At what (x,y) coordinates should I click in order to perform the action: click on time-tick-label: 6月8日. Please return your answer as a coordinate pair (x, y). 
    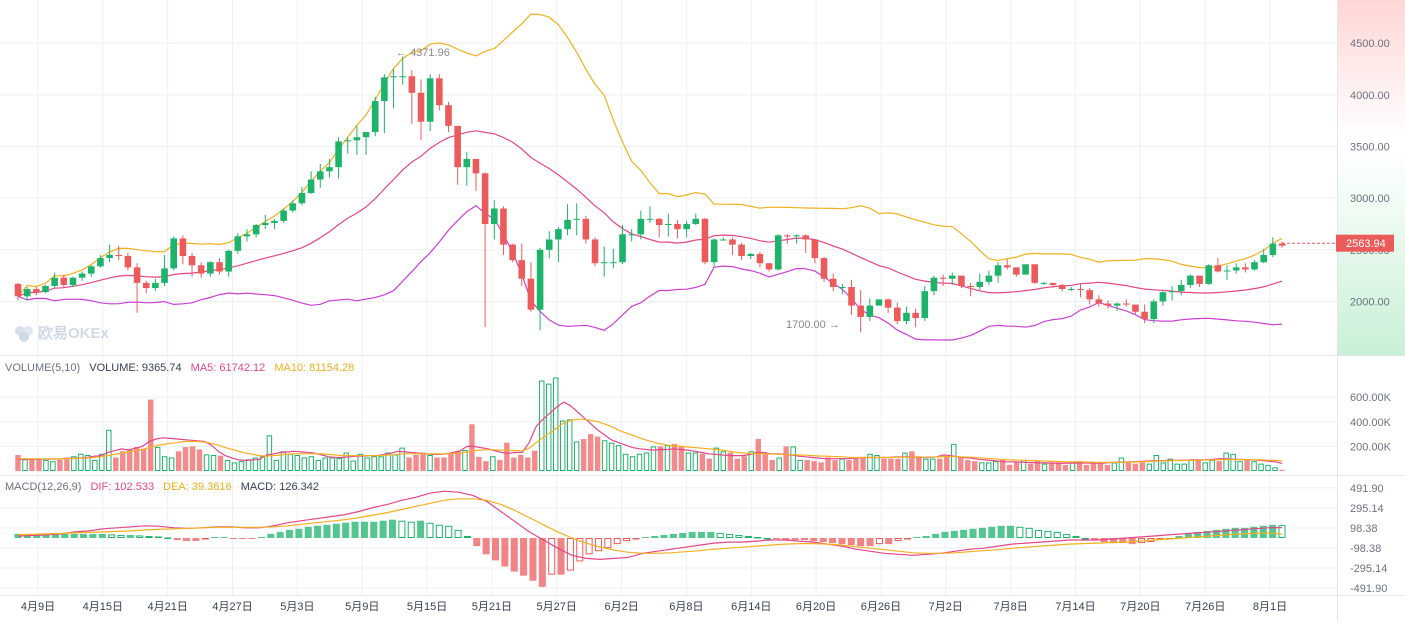
    Looking at the image, I should click on (686, 607).